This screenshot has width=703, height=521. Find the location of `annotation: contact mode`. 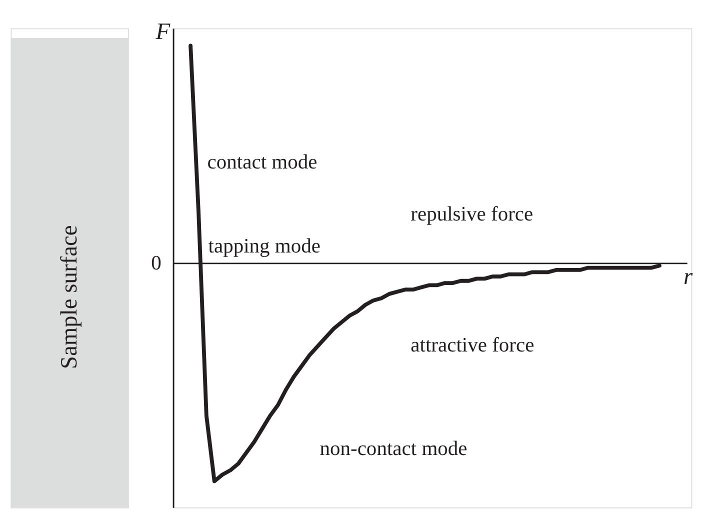

annotation: contact mode is located at coordinates (262, 163).